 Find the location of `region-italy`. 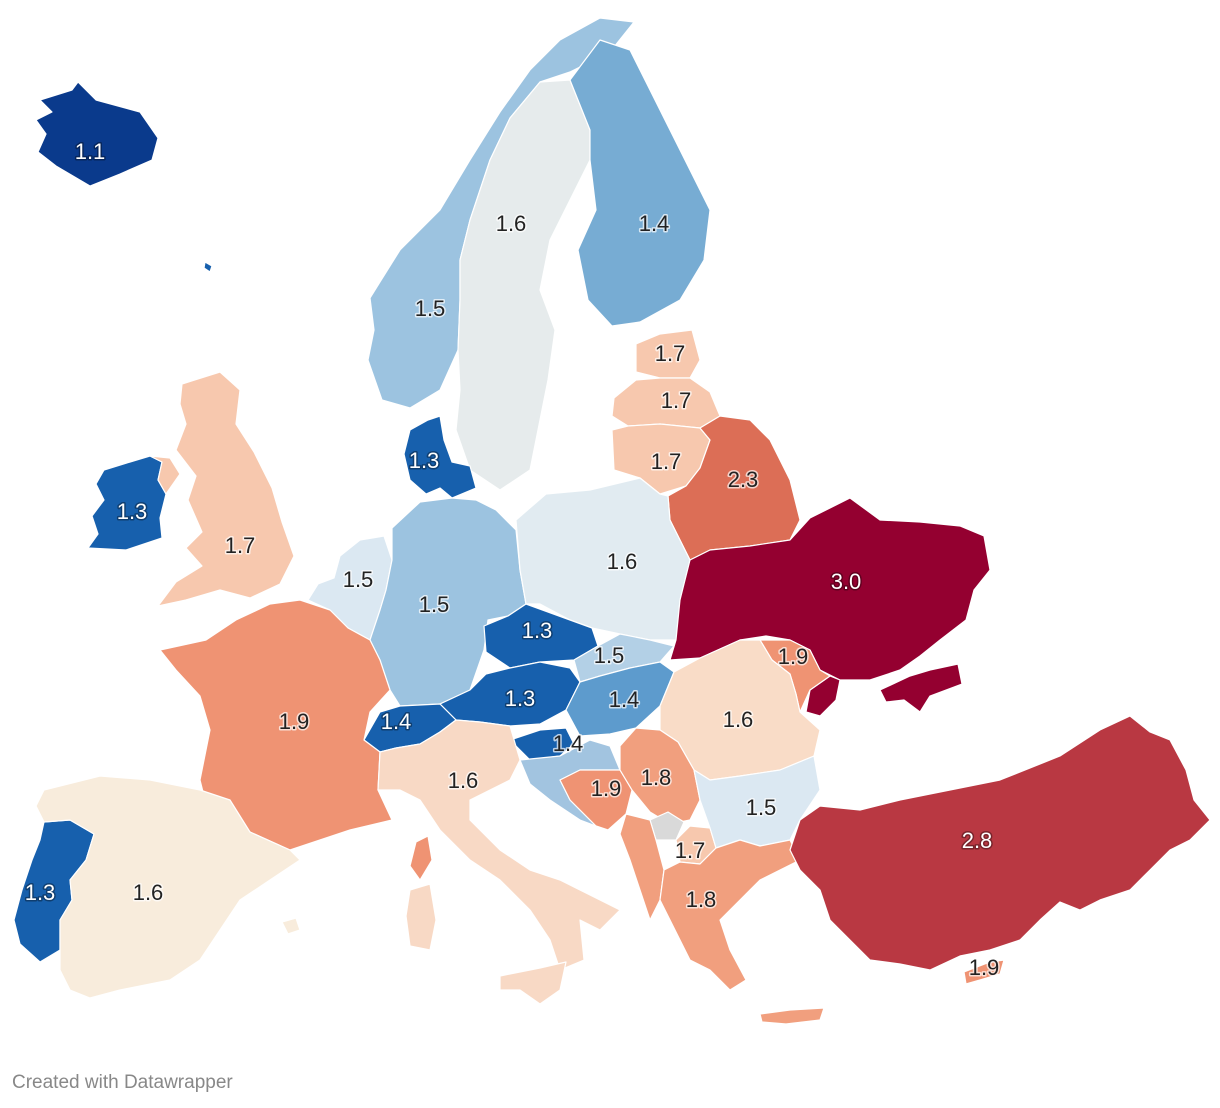

region-italy is located at coordinates (499, 845).